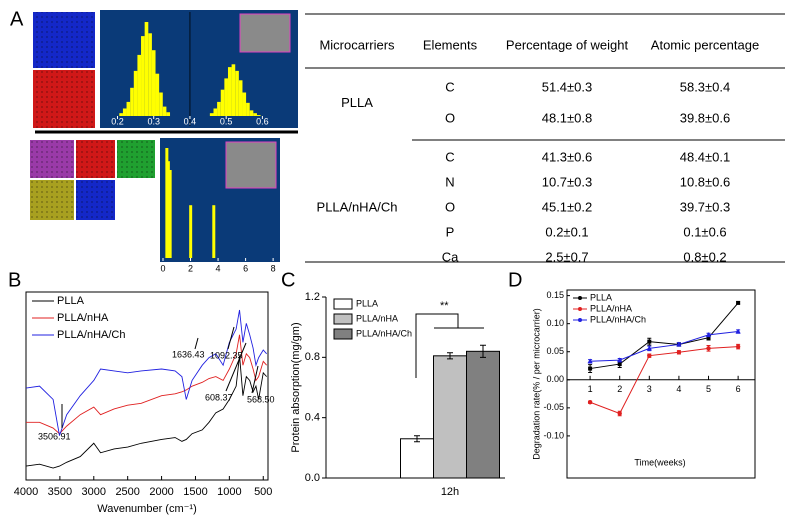 The image size is (788, 518). What do you see at coordinates (190, 121) in the screenshot?
I see `x-tick-label: 0.4` at bounding box center [190, 121].